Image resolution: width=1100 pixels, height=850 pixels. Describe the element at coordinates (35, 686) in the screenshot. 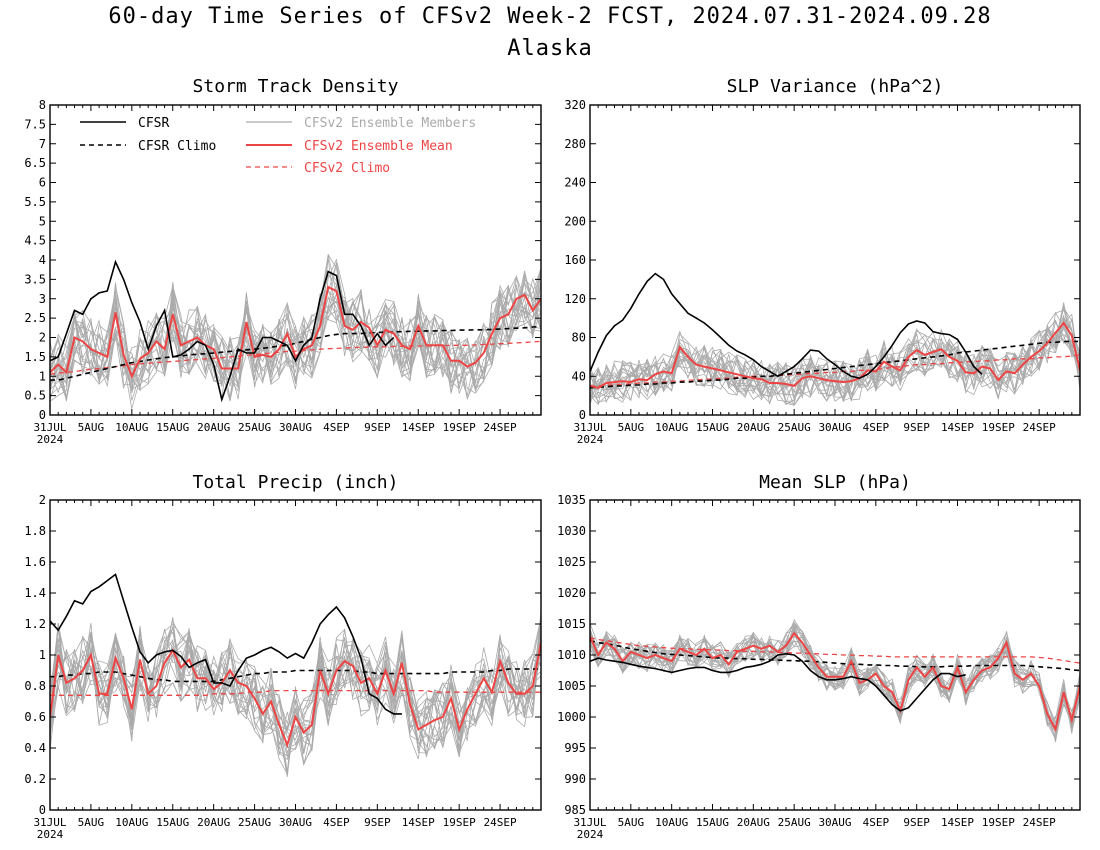

I see `y-tick-label: 0.8` at that location.